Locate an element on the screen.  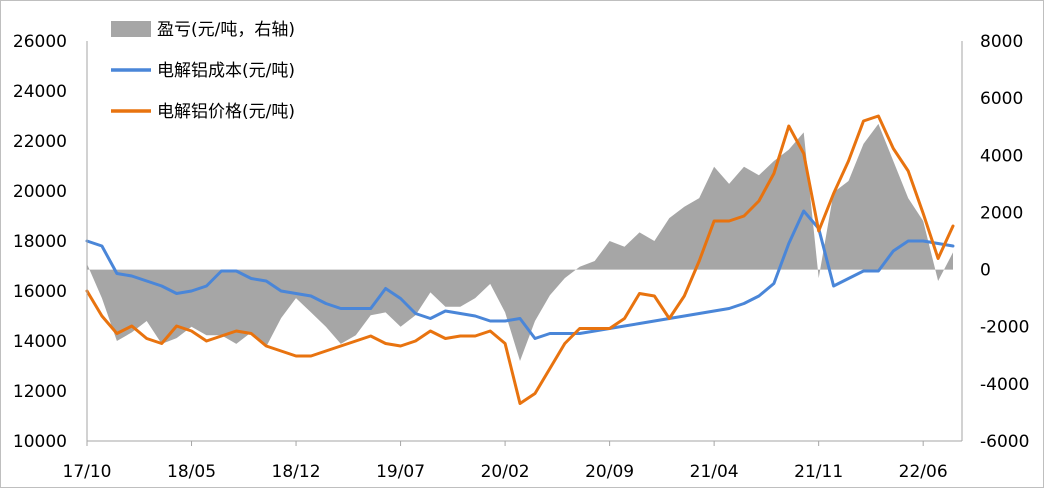
legend-swatch-profit is located at coordinates (131, 29).